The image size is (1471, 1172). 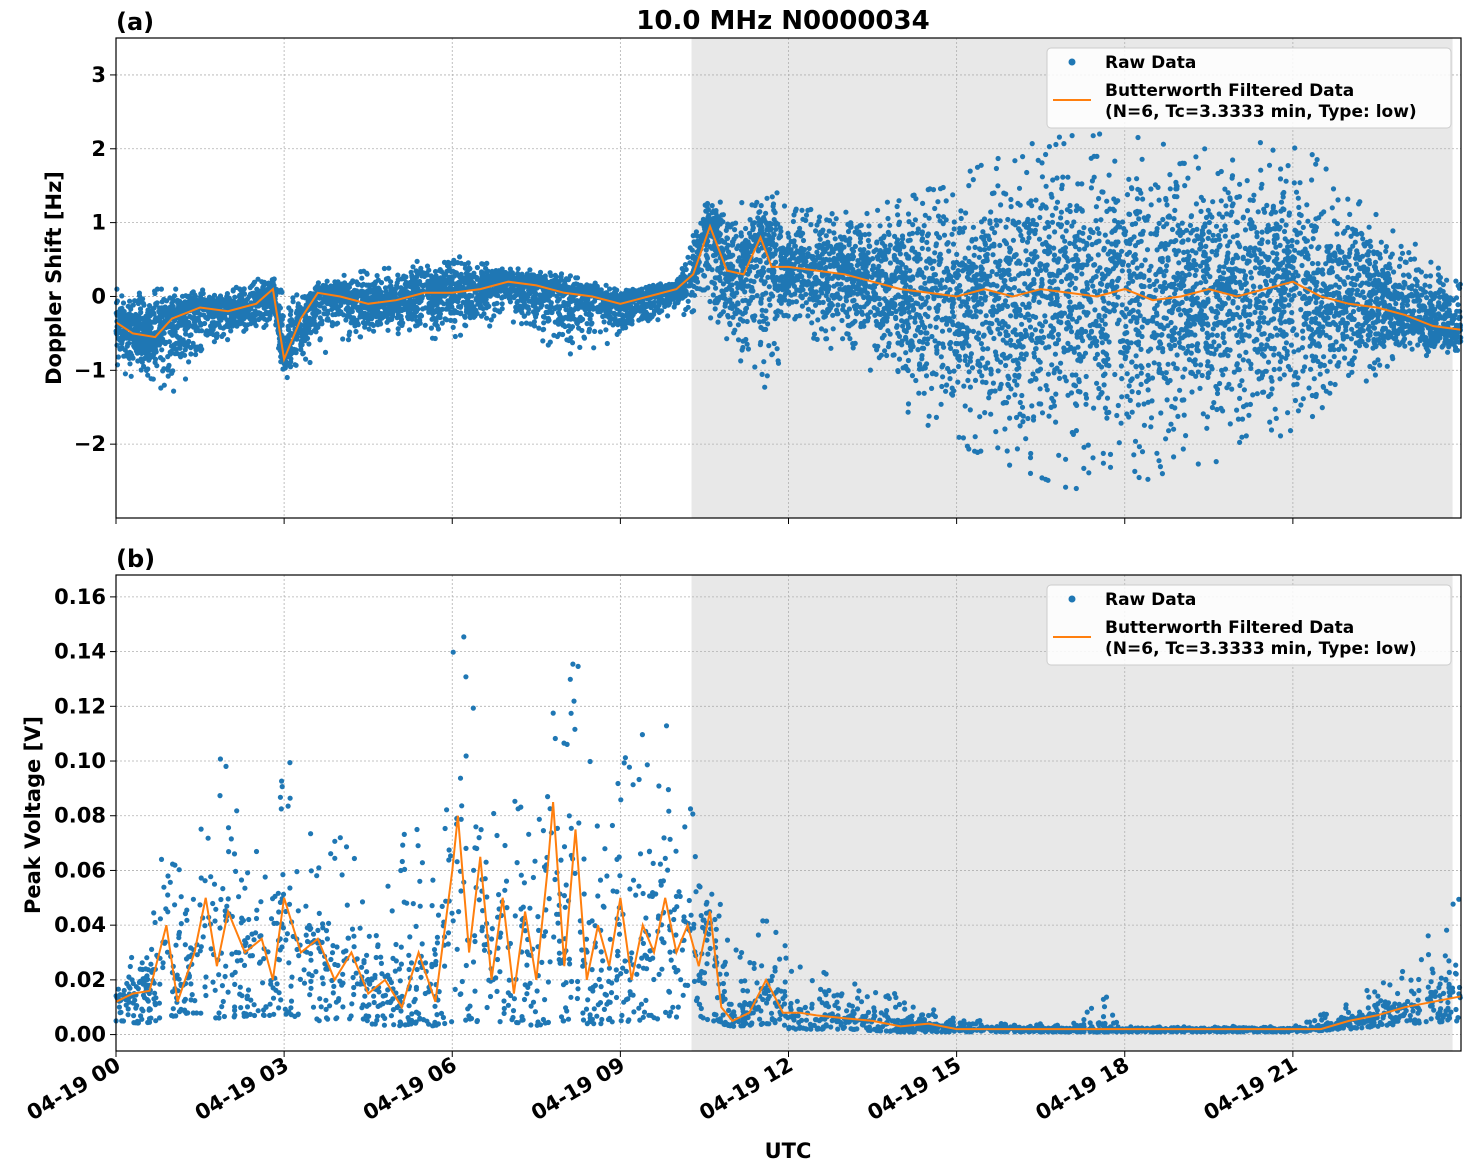 I want to click on y-tick-label: 0.04, so click(x=80, y=925).